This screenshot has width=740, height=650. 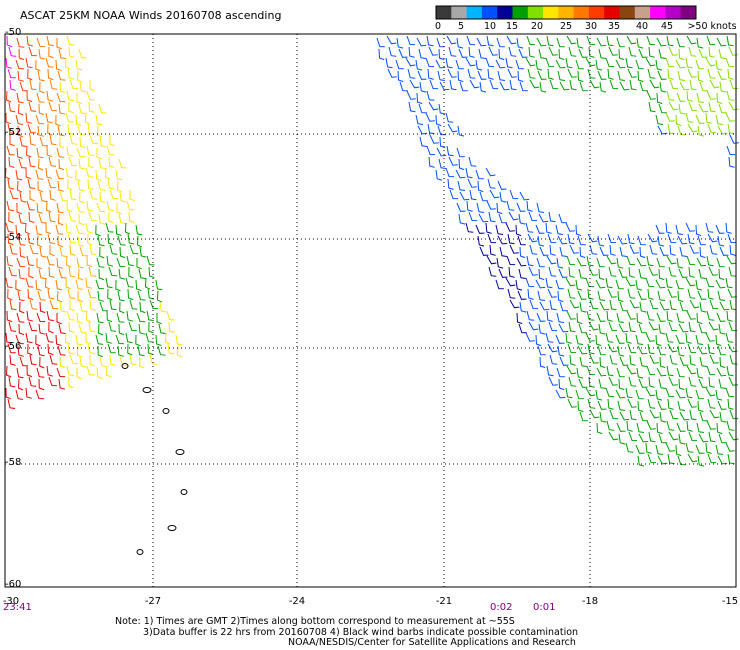 What do you see at coordinates (297, 601) in the screenshot?
I see `lon-label: -24` at bounding box center [297, 601].